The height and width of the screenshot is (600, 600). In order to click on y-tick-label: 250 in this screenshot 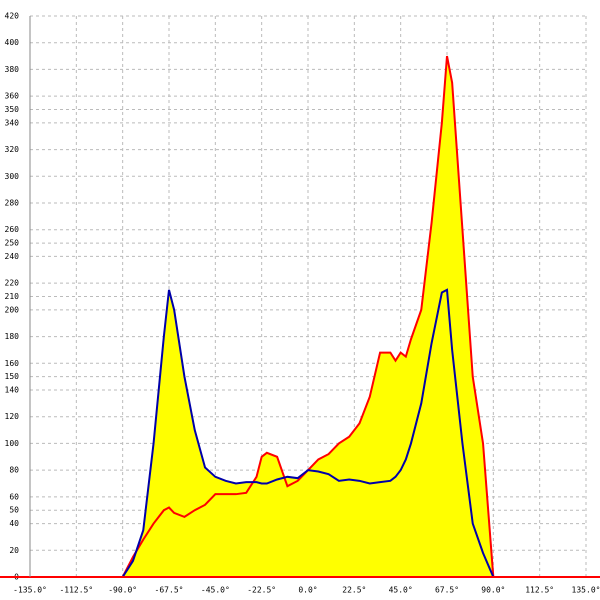, I will do `click(12, 243)`.